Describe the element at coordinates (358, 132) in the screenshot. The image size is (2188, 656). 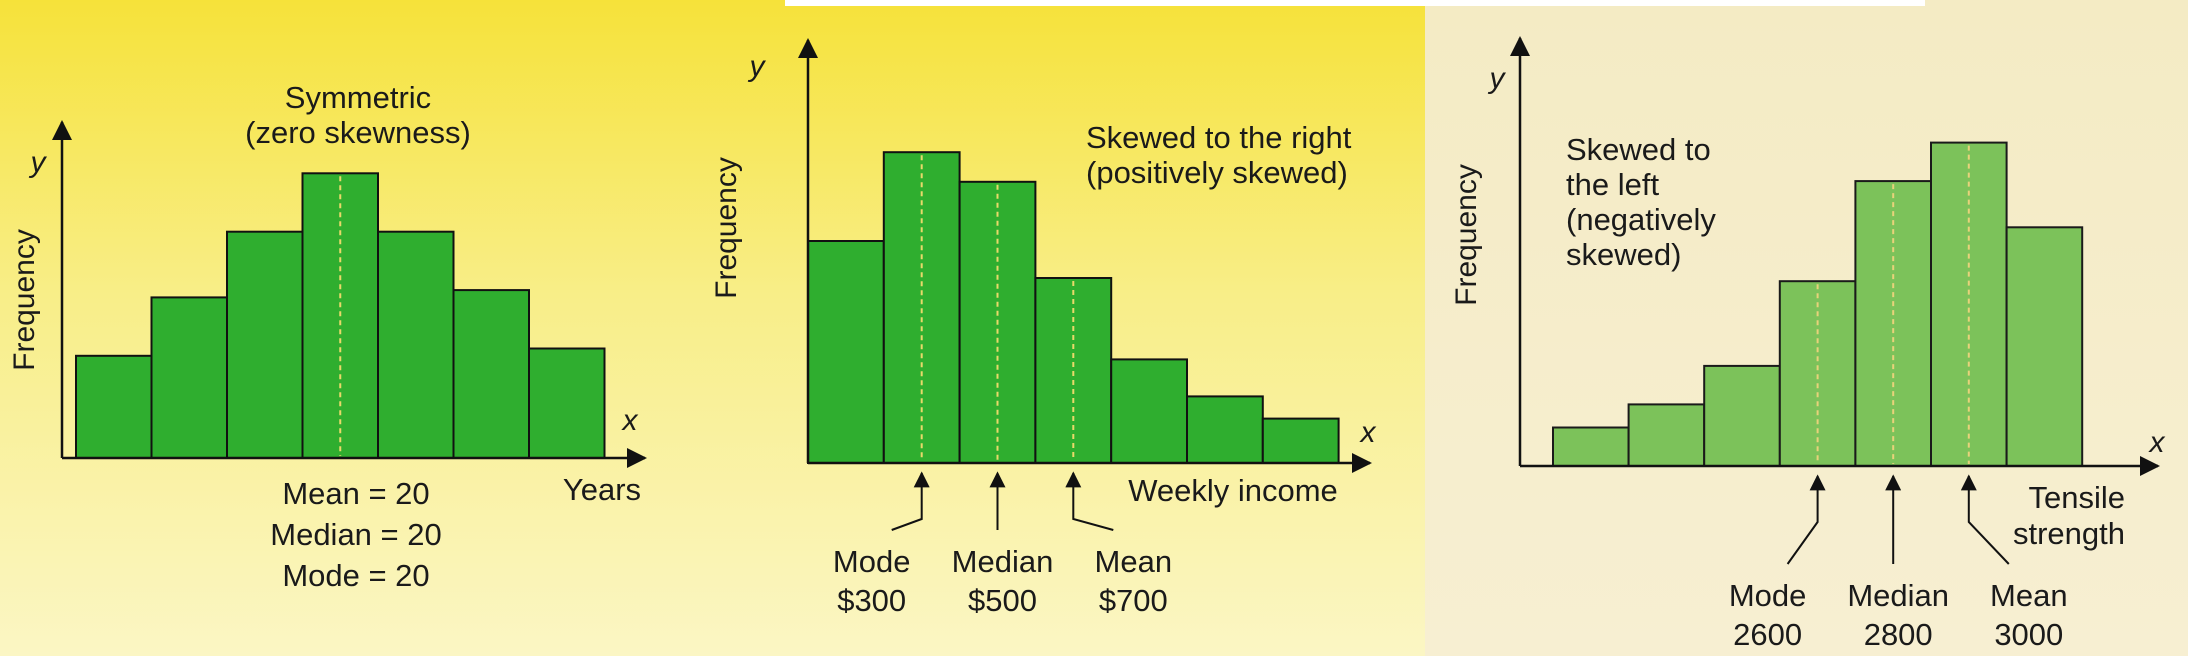
I see `chart-1-annotation-line: (zero skewness)` at that location.